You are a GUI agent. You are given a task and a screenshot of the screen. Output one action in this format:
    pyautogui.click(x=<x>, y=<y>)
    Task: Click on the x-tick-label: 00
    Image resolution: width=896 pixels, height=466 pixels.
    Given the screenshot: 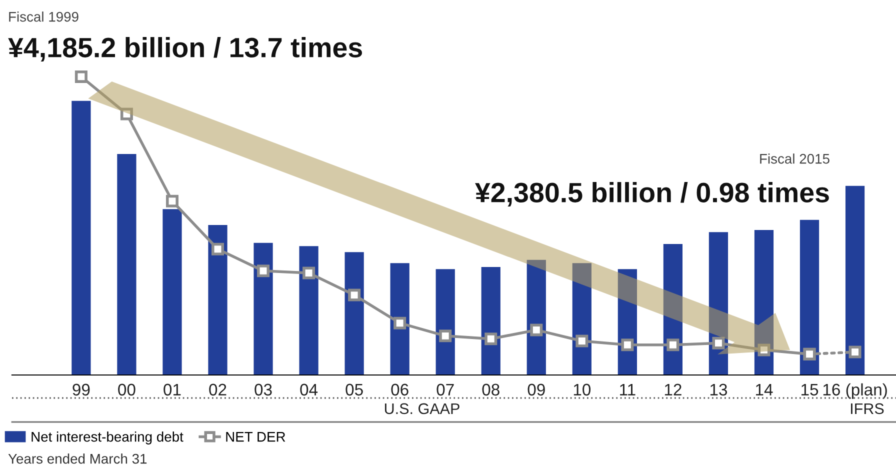 What is the action you would take?
    pyautogui.click(x=127, y=390)
    